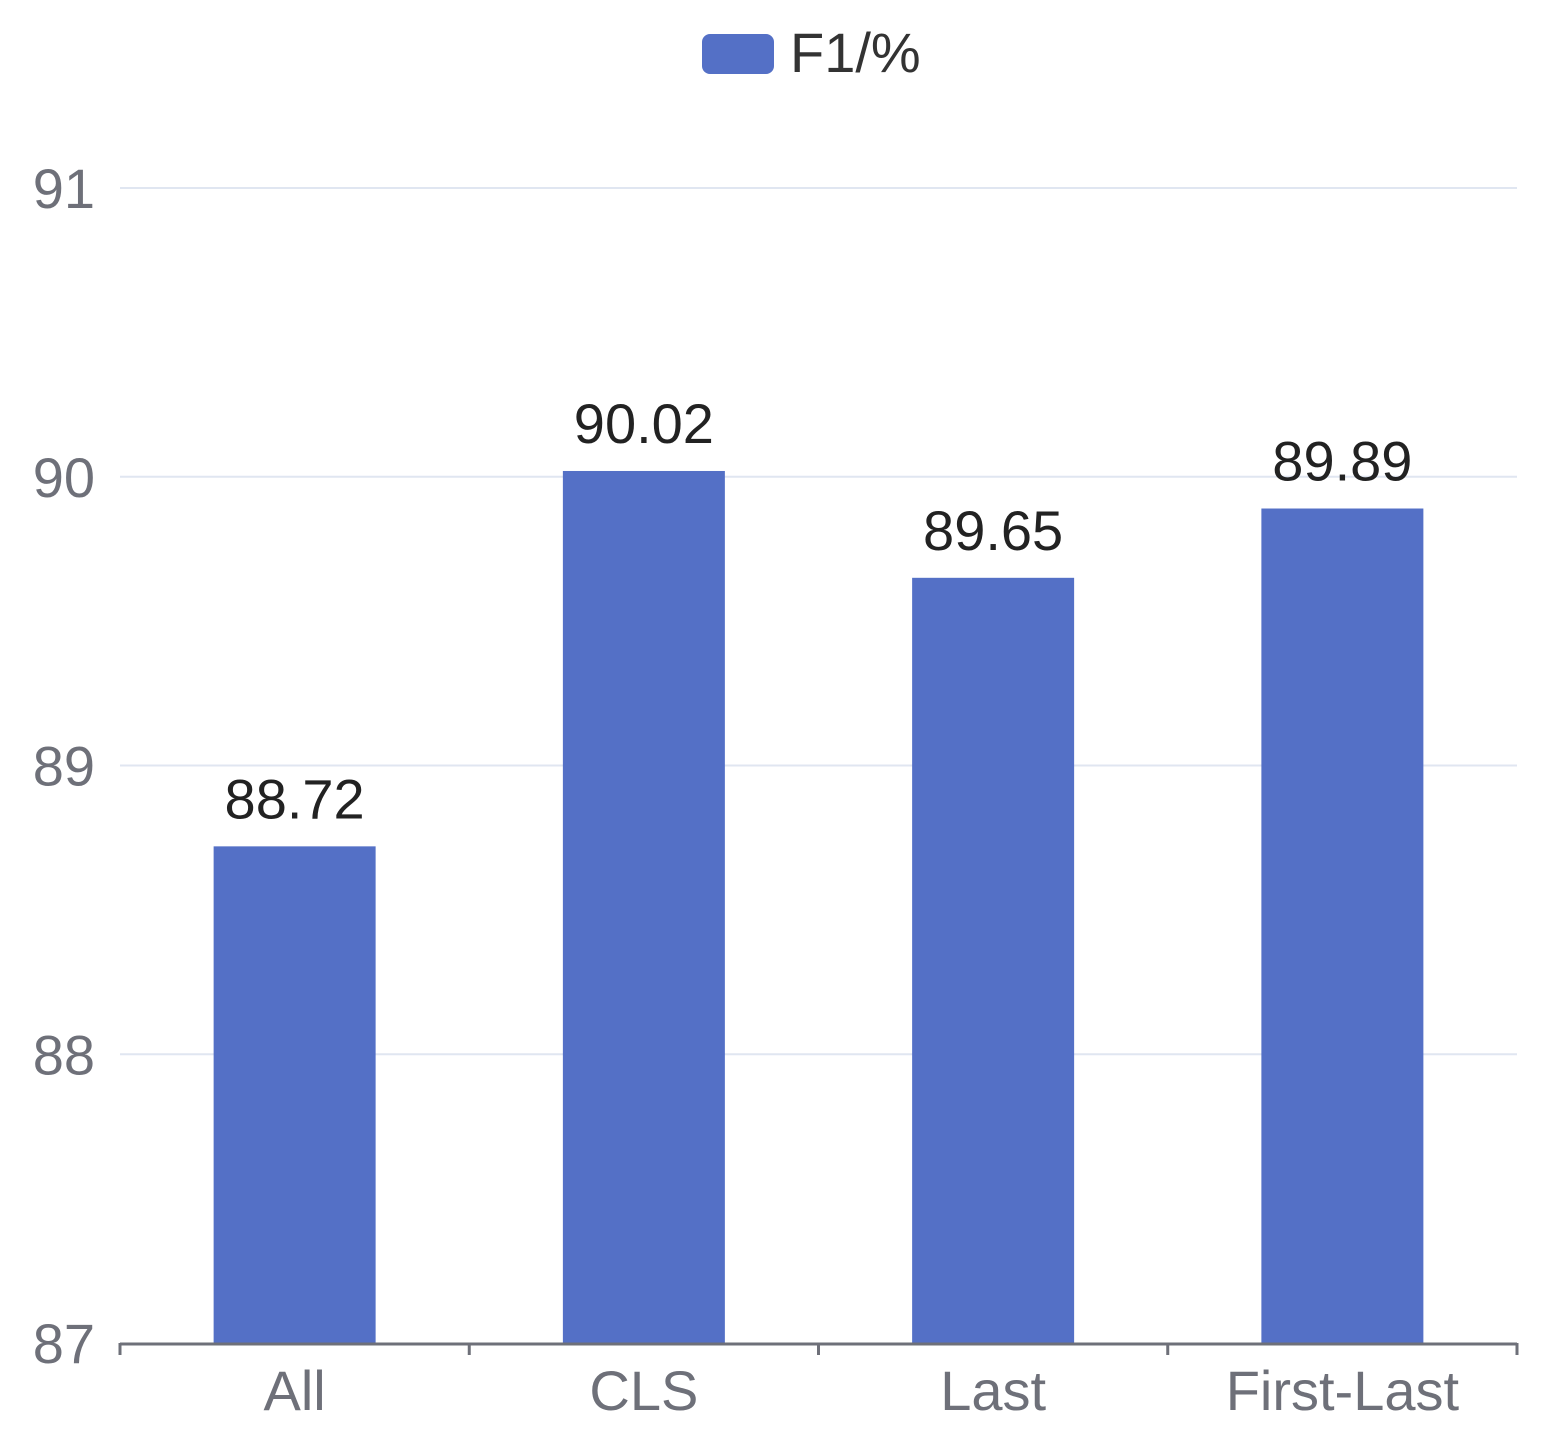  Describe the element at coordinates (64, 1343) in the screenshot. I see `y-tick-label-87: 87` at that location.